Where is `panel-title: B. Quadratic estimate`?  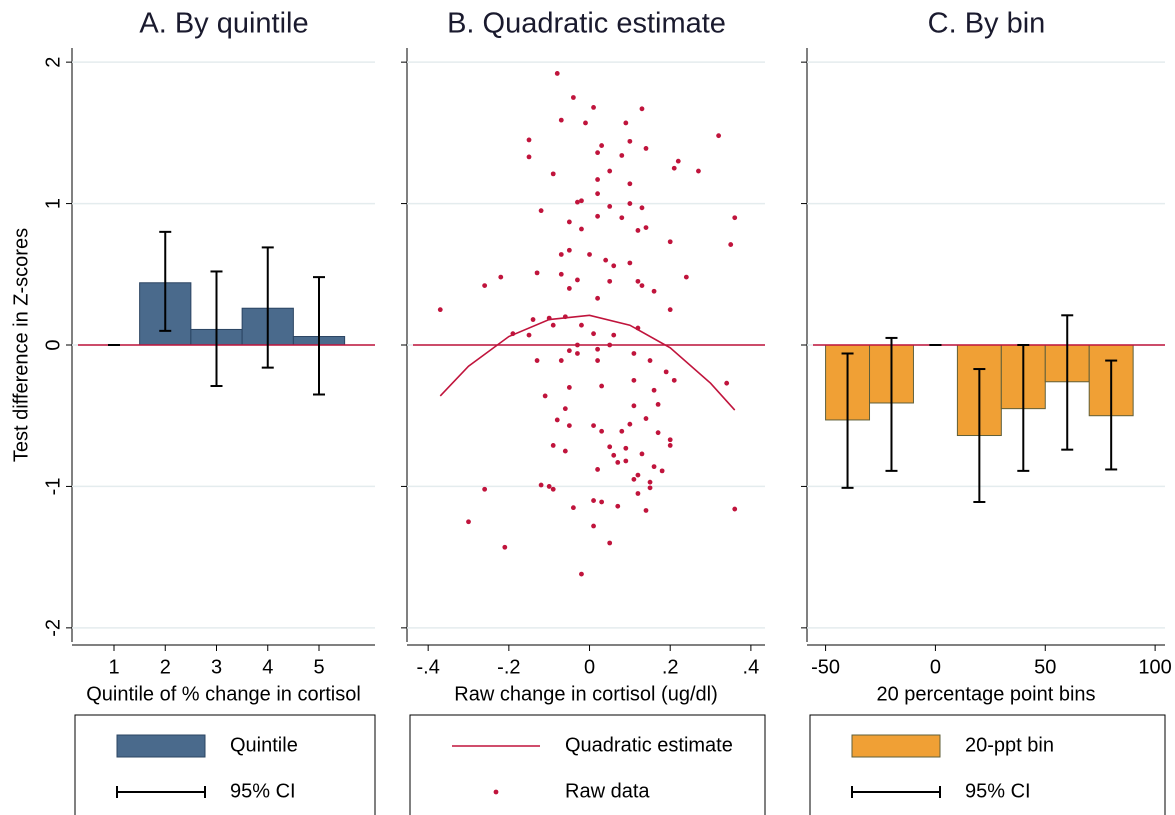 panel-title: B. Quadratic estimate is located at coordinates (586, 24).